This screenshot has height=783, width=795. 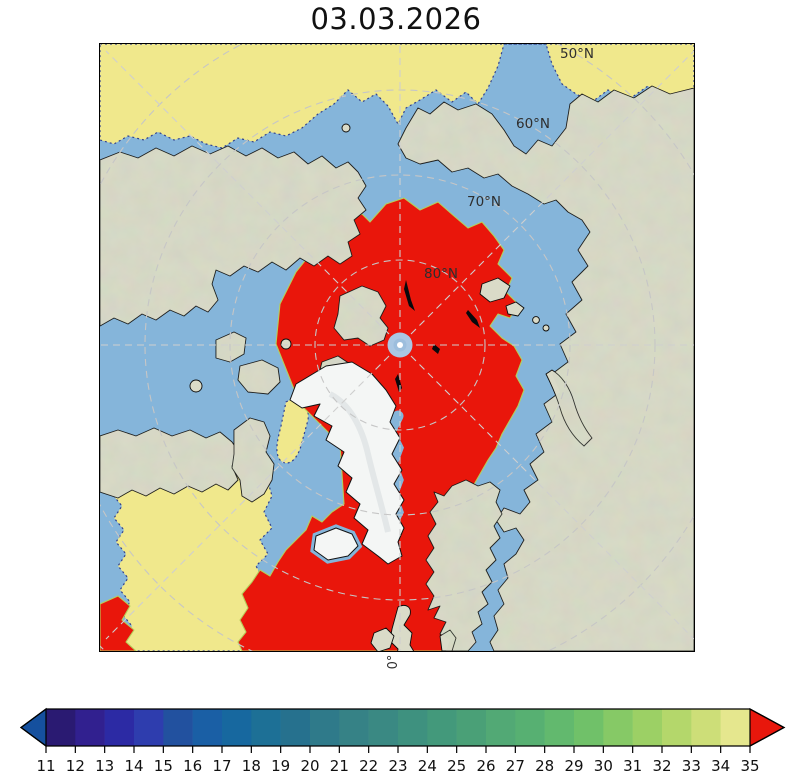 What do you see at coordinates (485, 766) in the screenshot?
I see `colorbar-tick-label: 26` at bounding box center [485, 766].